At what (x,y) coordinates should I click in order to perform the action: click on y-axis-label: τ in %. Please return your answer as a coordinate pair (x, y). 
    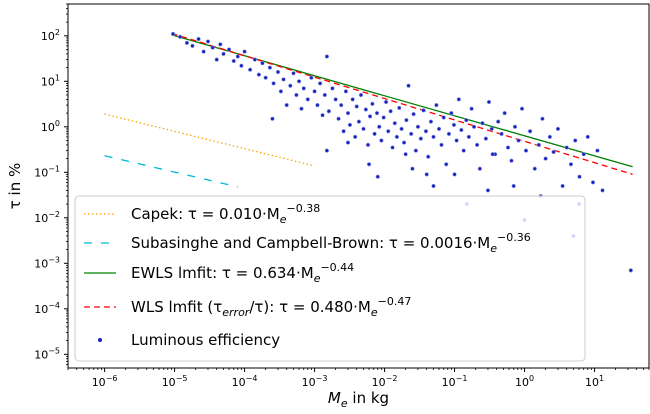
    Looking at the image, I should click on (15, 186).